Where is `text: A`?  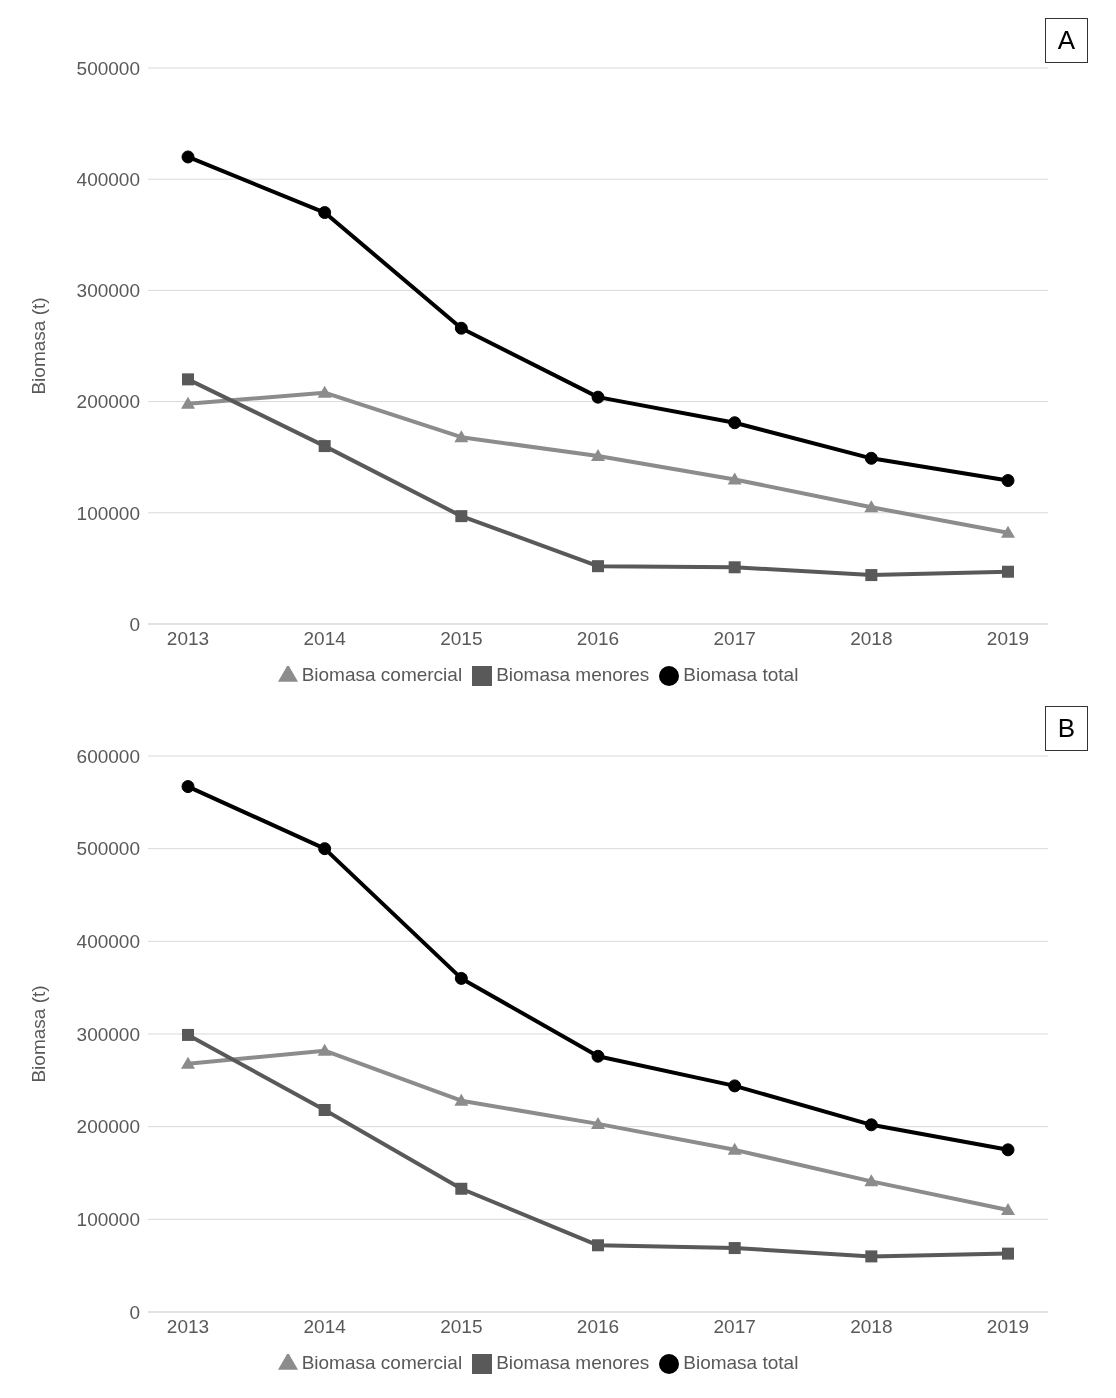 text: A is located at coordinates (1066, 40).